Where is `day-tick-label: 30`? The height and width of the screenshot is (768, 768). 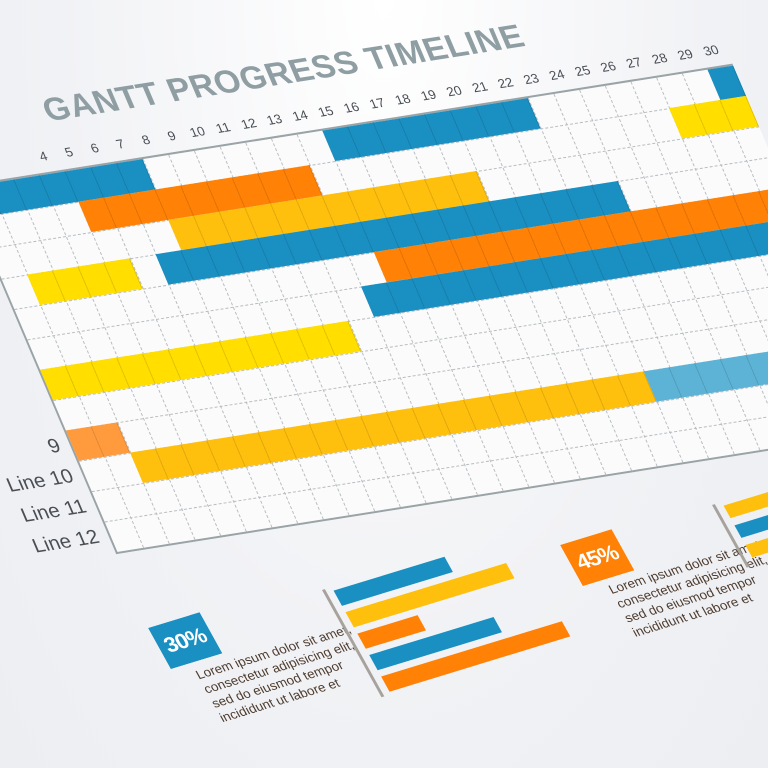
day-tick-label: 30 is located at coordinates (711, 50).